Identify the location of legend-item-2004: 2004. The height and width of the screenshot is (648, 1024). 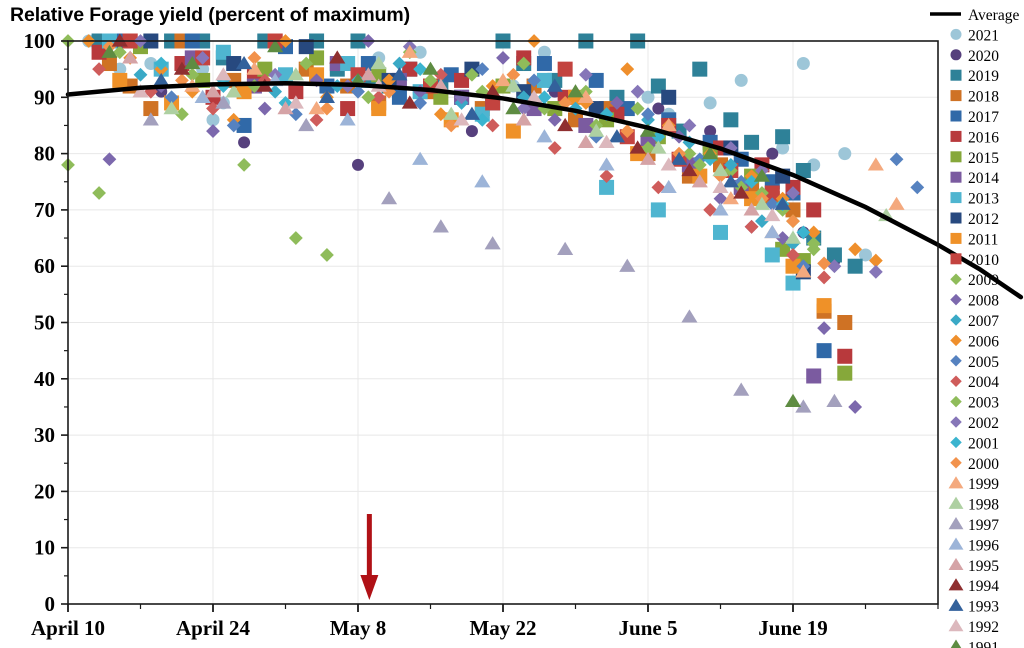
(974, 382).